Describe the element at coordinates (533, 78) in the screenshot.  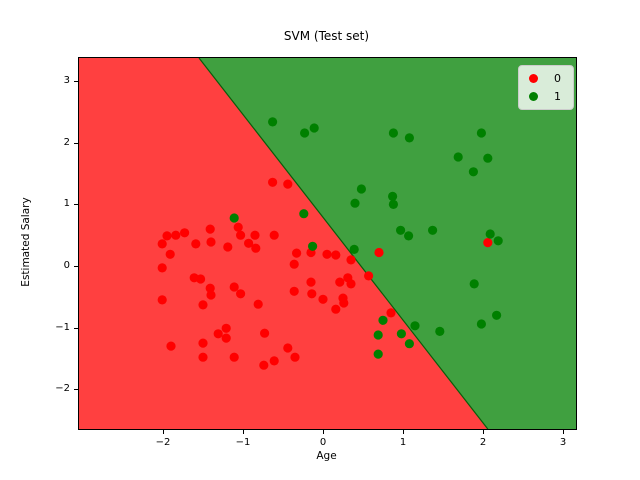
I see `class-0-marker-icon` at that location.